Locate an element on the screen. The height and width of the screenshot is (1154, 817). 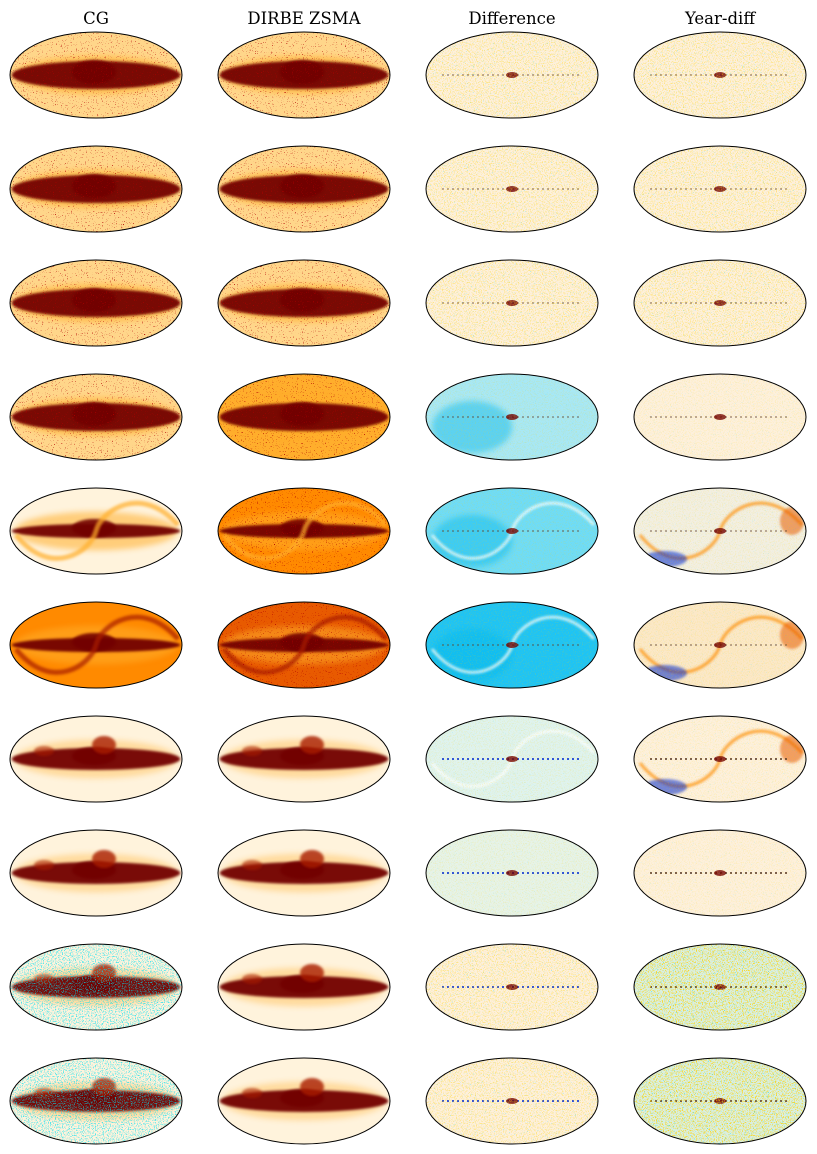
map-panel-r10-c3 is located at coordinates (512, 1101).